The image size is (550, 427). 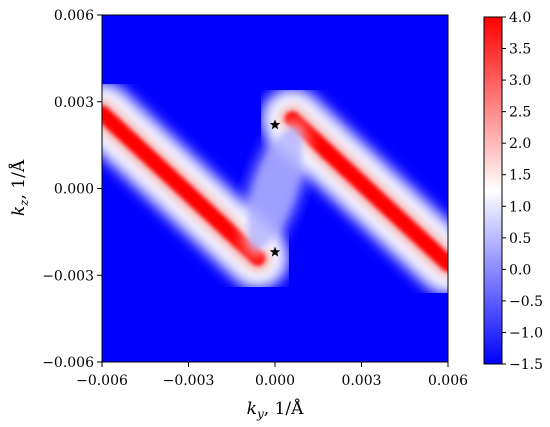 What do you see at coordinates (520, 176) in the screenshot?
I see `colorbar-tick-label-5: 1.5` at bounding box center [520, 176].